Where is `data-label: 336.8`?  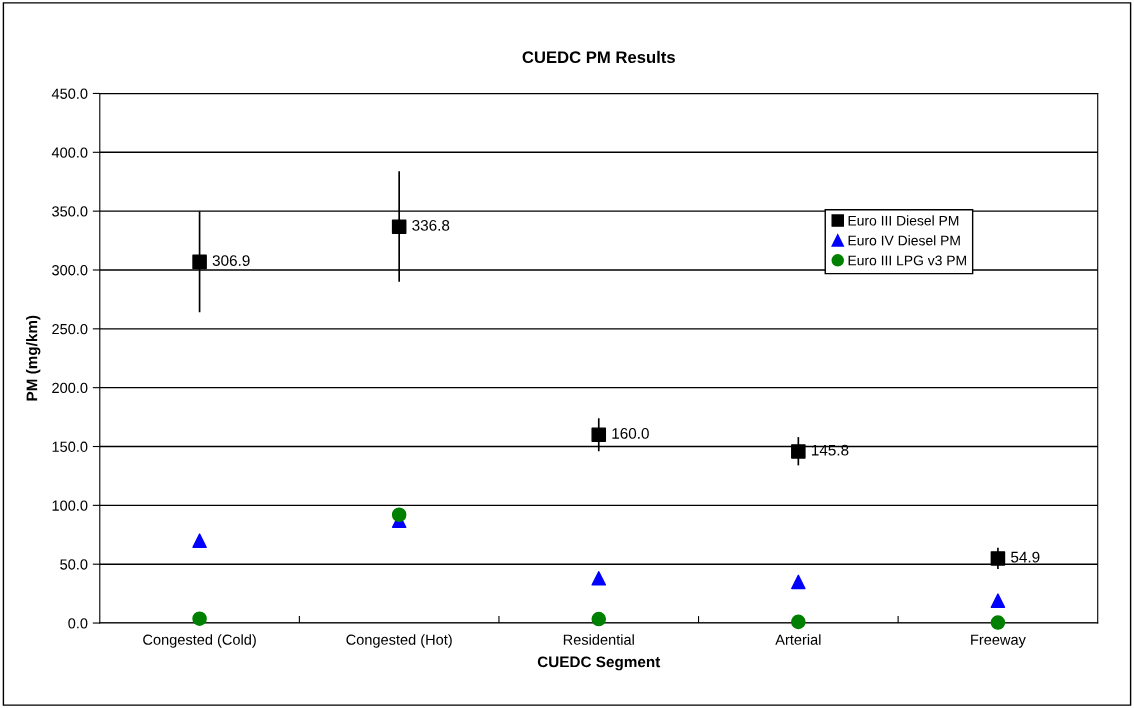
data-label: 336.8 is located at coordinates (431, 225).